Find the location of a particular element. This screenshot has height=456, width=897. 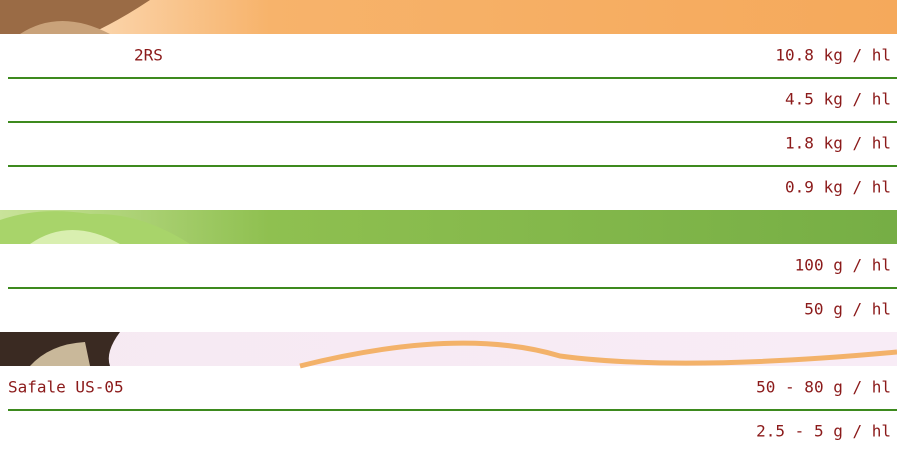

ingredient-amount: 10.8 kg / hl is located at coordinates (833, 55).